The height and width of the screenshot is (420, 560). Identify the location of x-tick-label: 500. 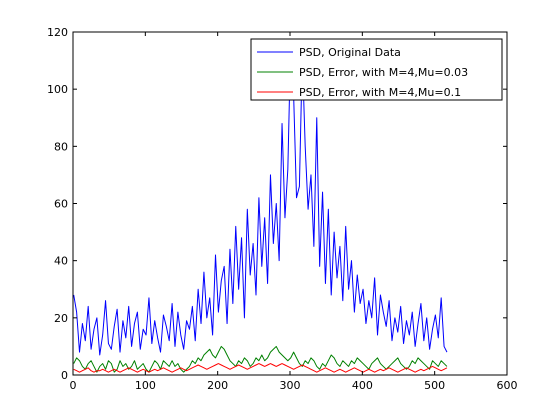
(434, 385).